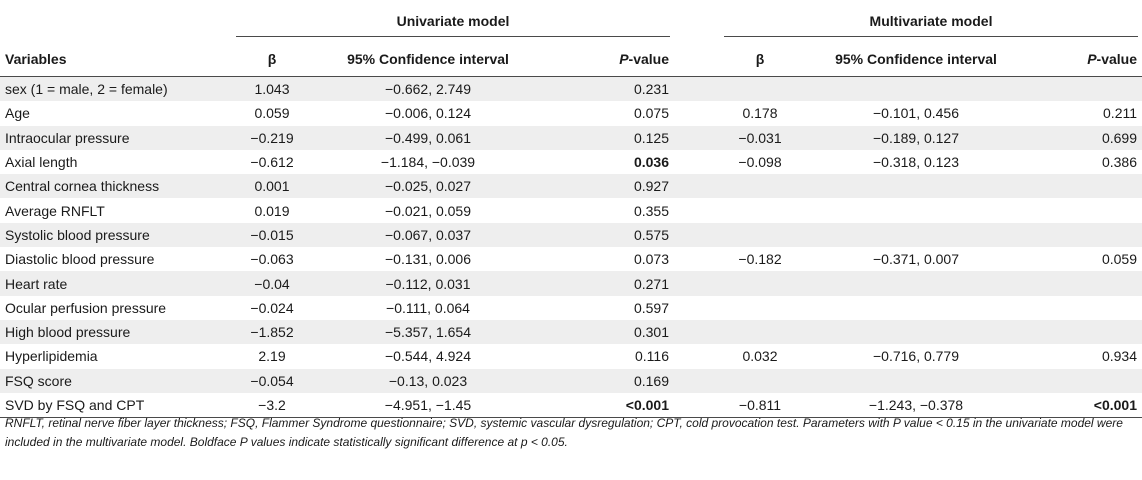  Describe the element at coordinates (116, 186) in the screenshot. I see `variable-cell: Central cornea thickness` at that location.